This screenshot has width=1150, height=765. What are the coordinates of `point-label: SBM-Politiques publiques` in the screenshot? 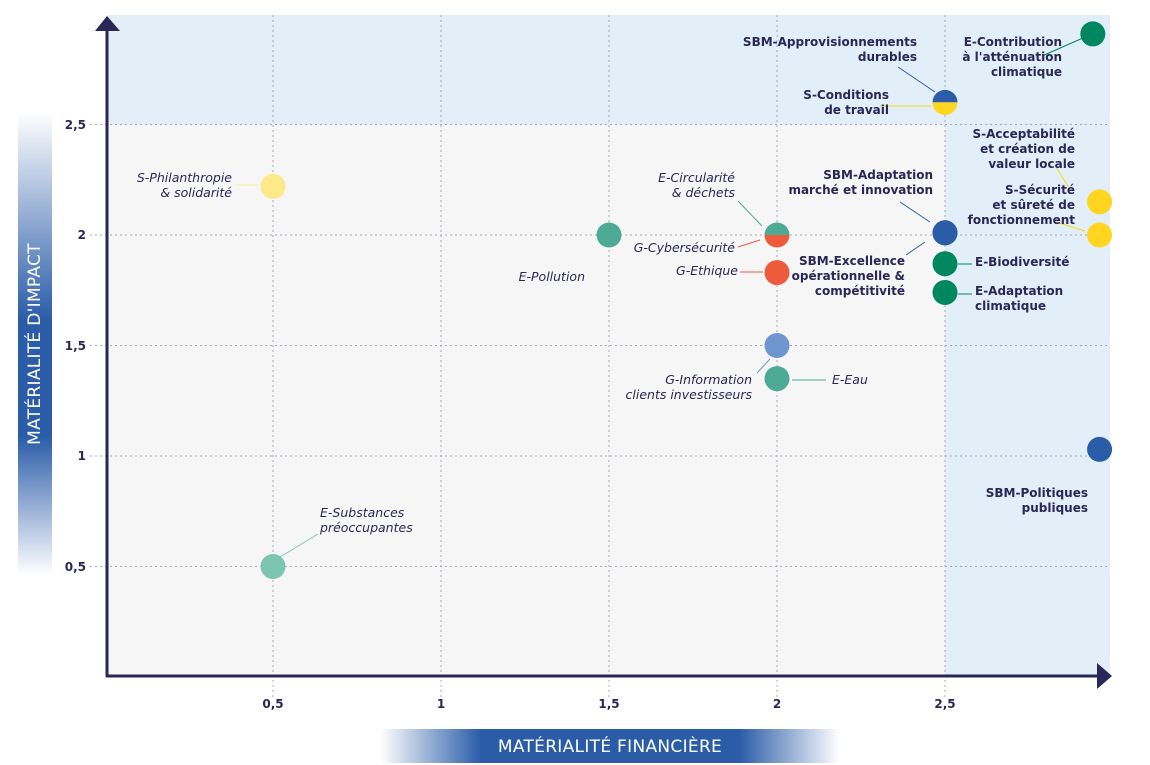 It's located at (1037, 501).